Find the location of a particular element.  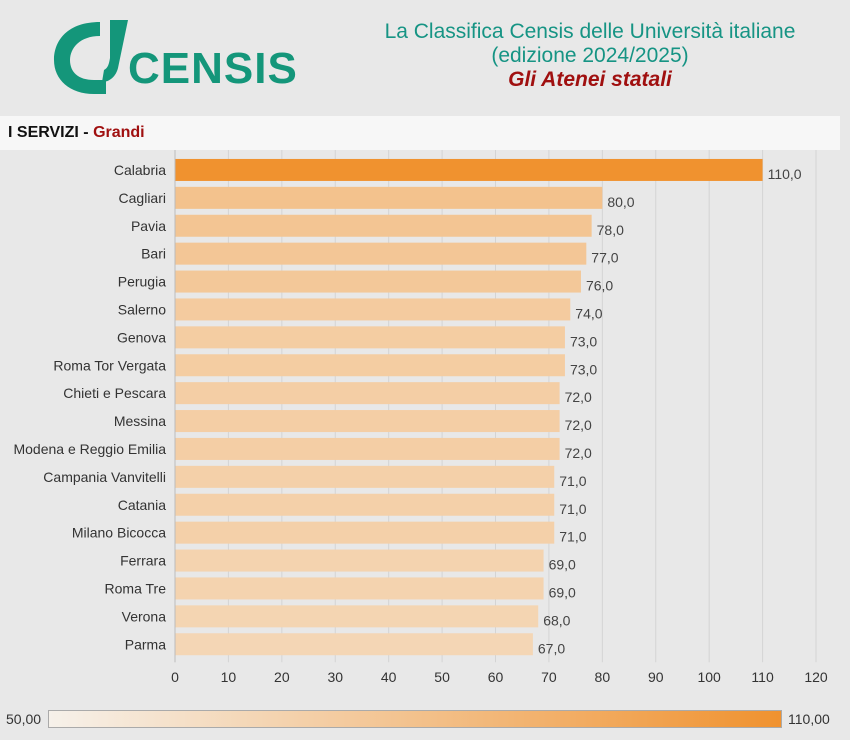

value-label: 68,0 is located at coordinates (556, 620).